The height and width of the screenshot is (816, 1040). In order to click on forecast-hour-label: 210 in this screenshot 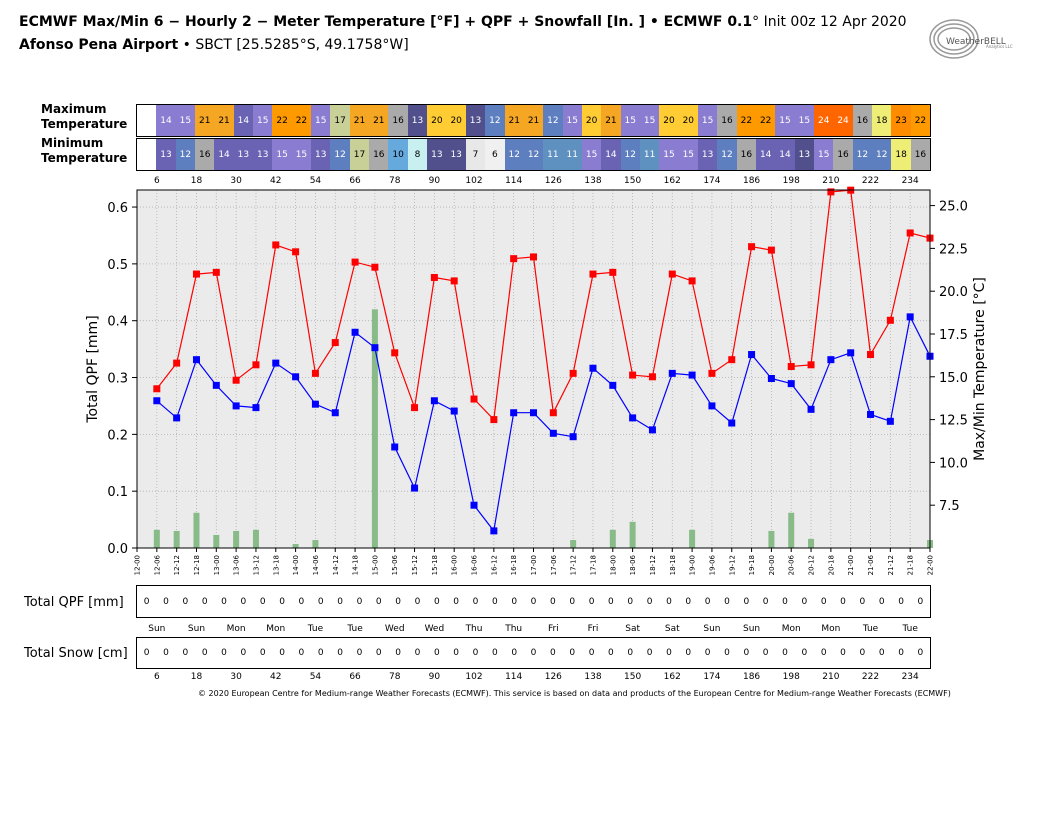, I will do `click(831, 181)`.